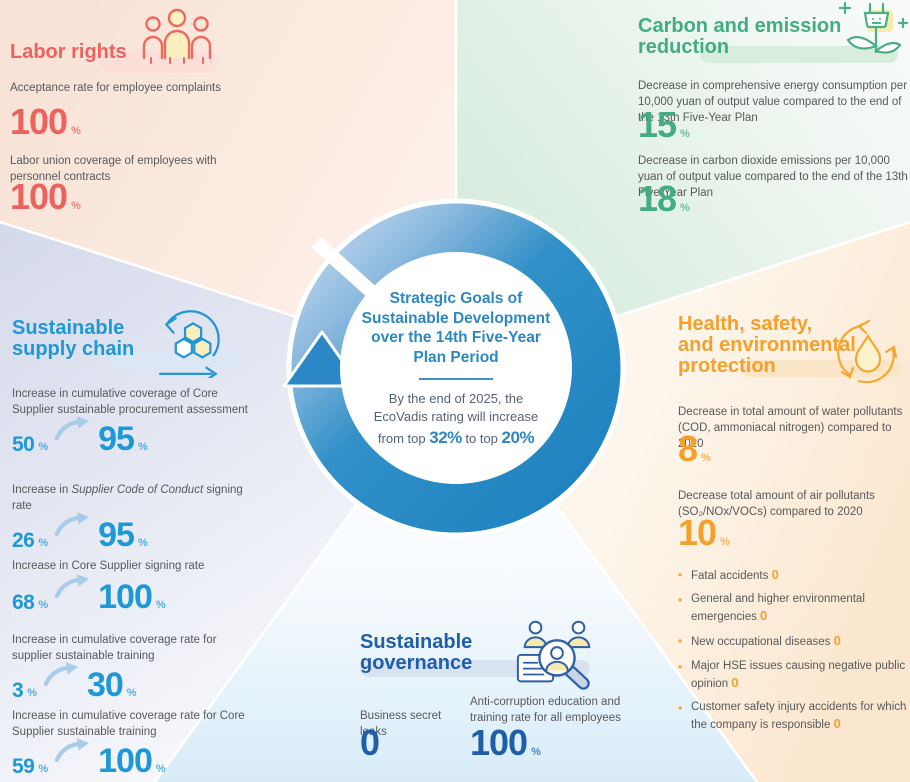 The image size is (910, 782). I want to click on plug-leaf-icon, so click(873, 27).